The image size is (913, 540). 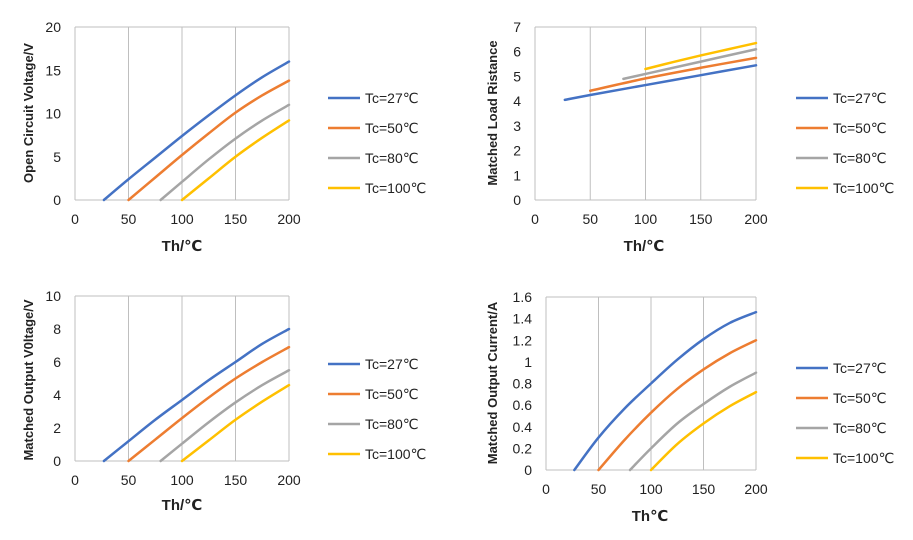 What do you see at coordinates (523, 427) in the screenshot?
I see `y-tick-label: 0.4` at bounding box center [523, 427].